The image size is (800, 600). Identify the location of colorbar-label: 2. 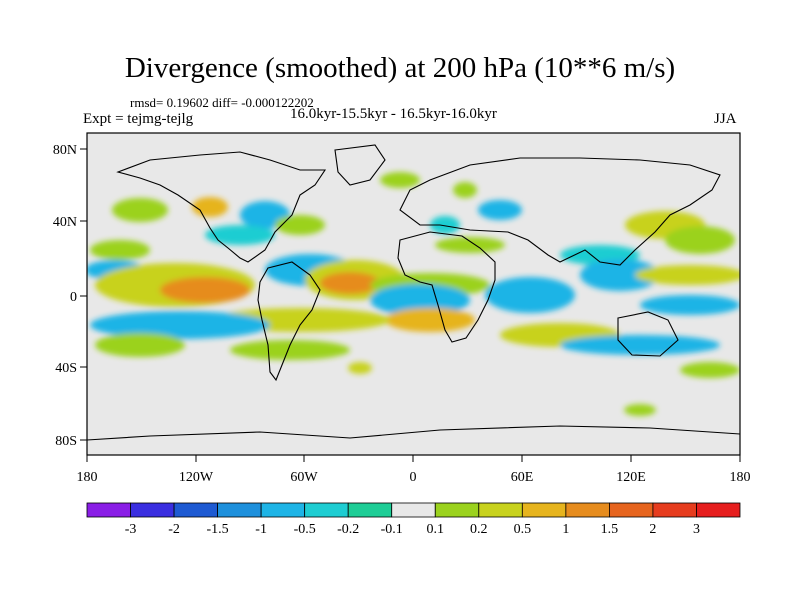
(652, 529).